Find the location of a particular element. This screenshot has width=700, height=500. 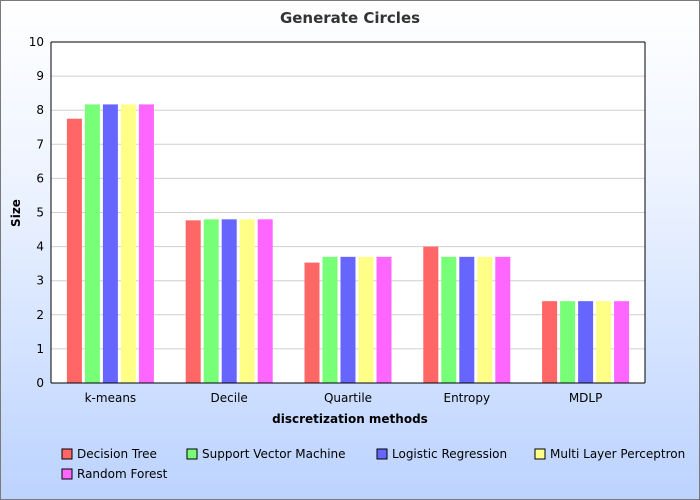

y-tick-label: 10 is located at coordinates (36, 42).